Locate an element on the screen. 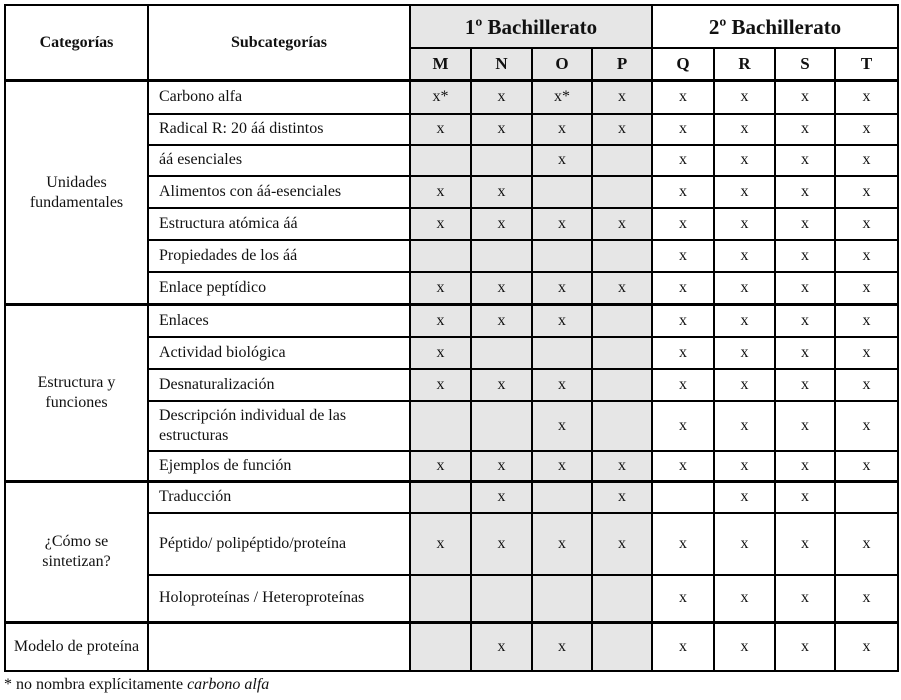  mark-cell-o: x* is located at coordinates (562, 97).